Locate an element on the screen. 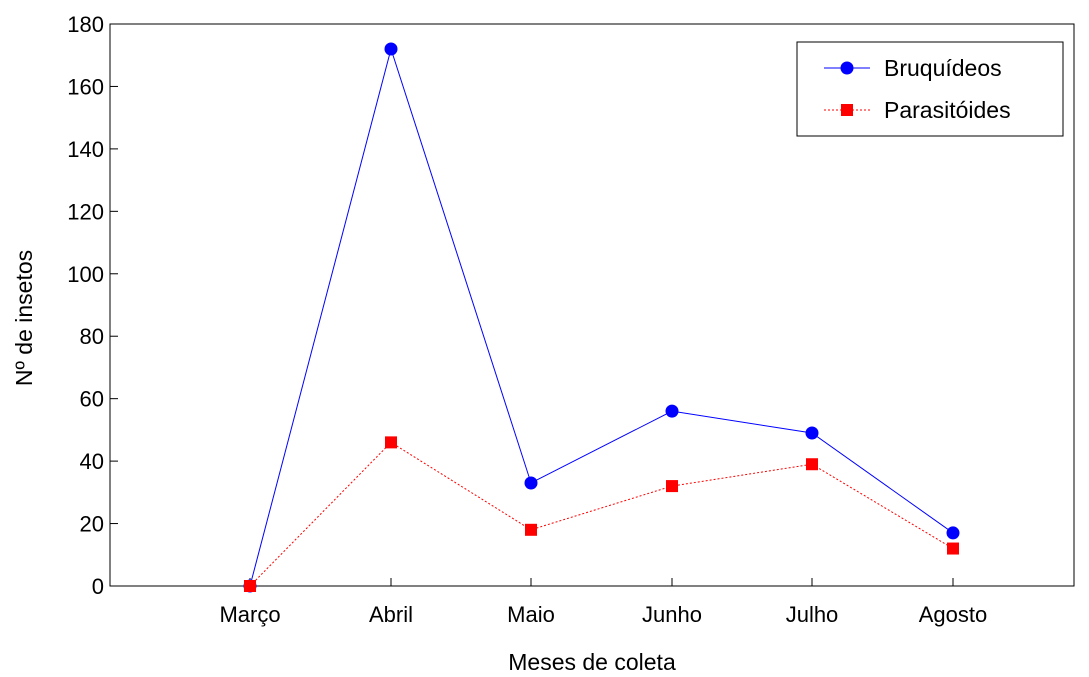 Image resolution: width=1089 pixels, height=677 pixels. x-tick-label: Julho is located at coordinates (812, 614).